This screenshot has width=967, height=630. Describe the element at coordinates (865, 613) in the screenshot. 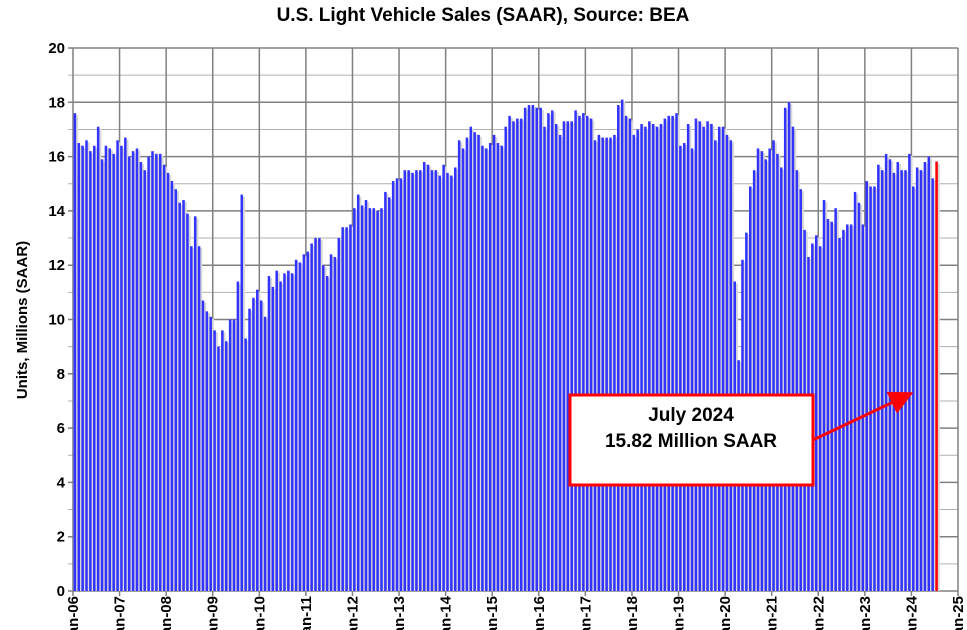

I see `x-tick-label: Jan-23` at that location.